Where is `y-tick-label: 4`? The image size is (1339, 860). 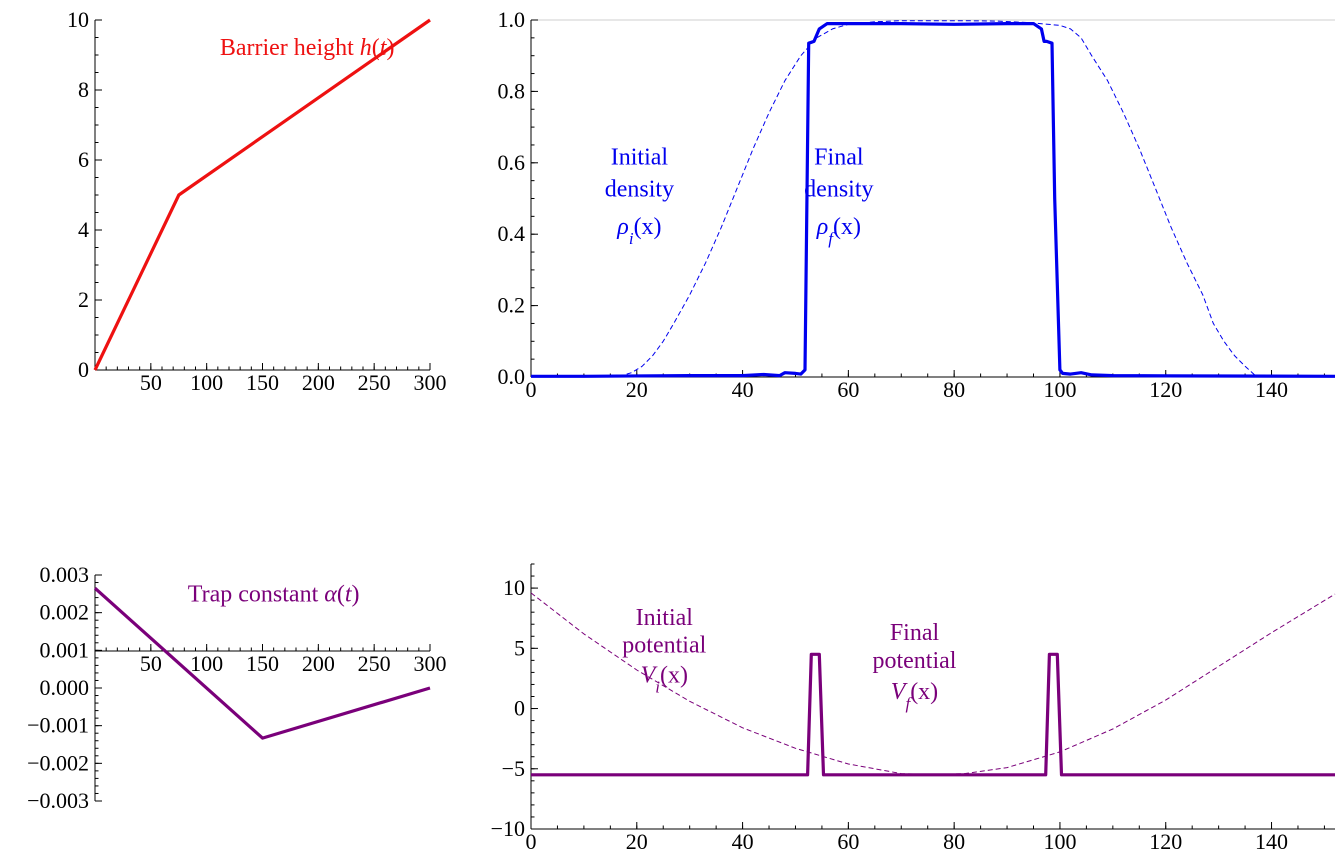
y-tick-label: 4 is located at coordinates (83, 229).